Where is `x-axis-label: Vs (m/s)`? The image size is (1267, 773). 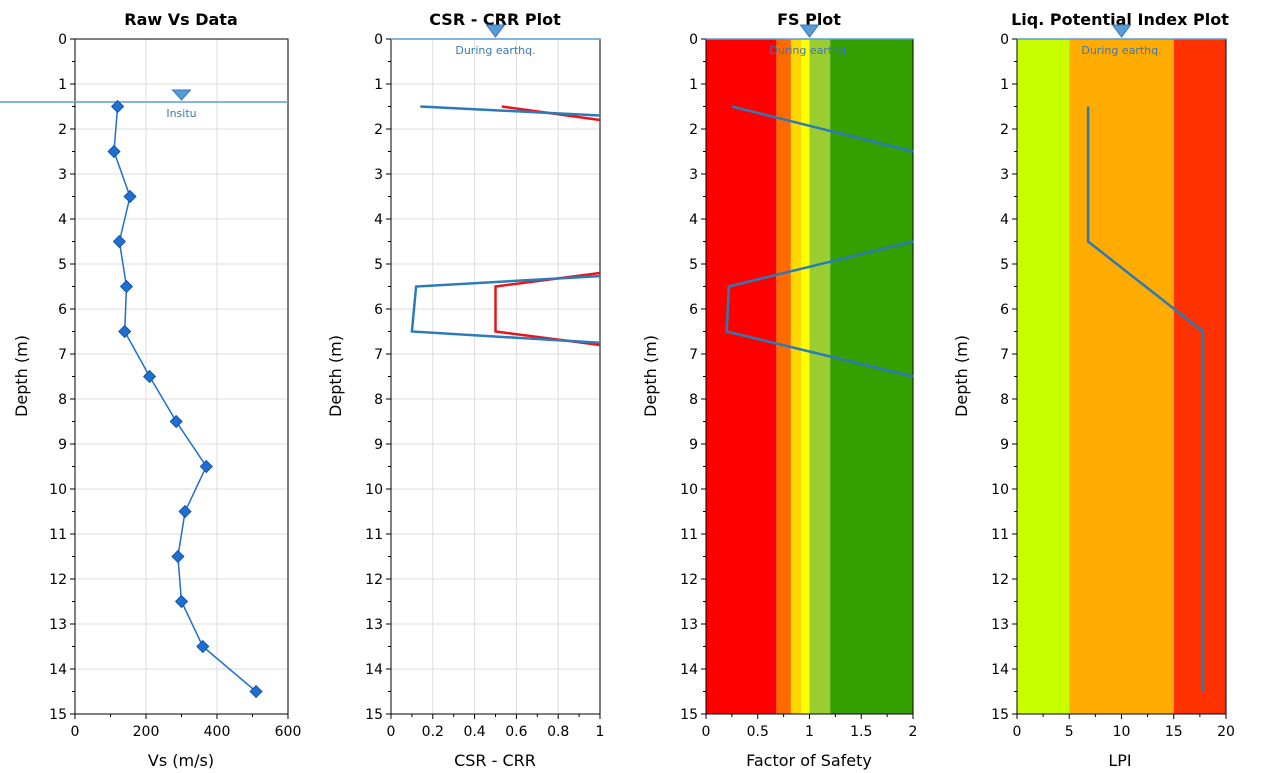
x-axis-label: Vs (m/s) is located at coordinates (181, 760).